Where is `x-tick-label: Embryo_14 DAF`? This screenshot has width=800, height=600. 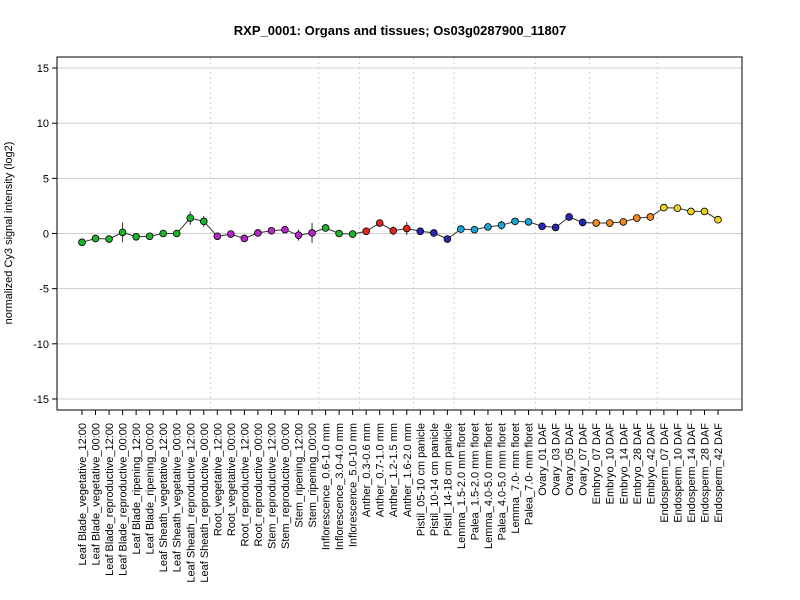
x-tick-label: Embryo_14 DAF is located at coordinates (624, 464).